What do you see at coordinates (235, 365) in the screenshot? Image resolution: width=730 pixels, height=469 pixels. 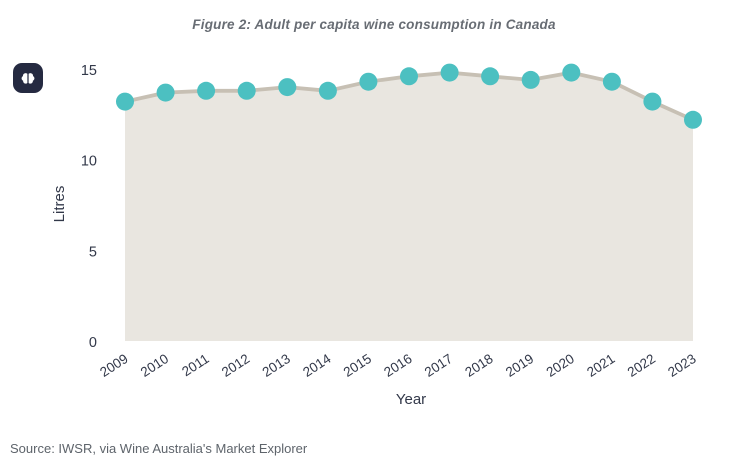 I see `x-tick-label: 2012` at bounding box center [235, 365].